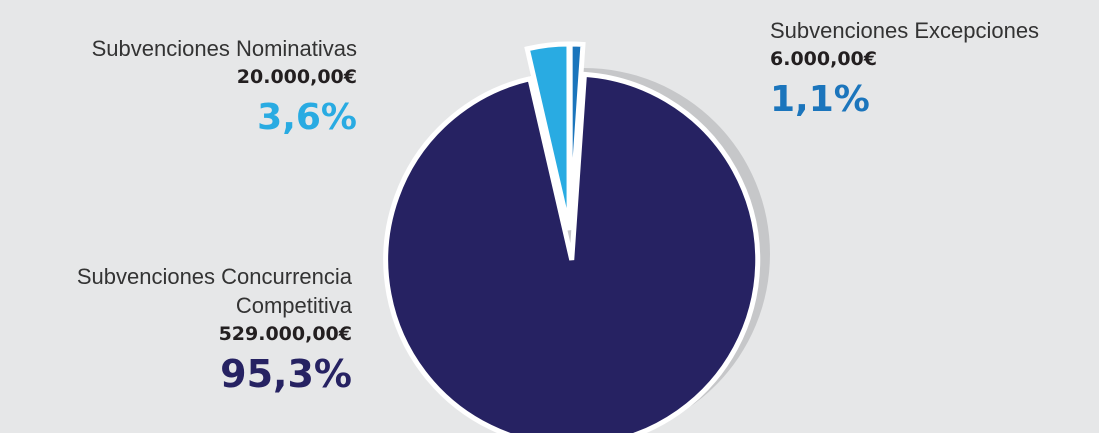  Describe the element at coordinates (214, 291) in the screenshot. I see `category-name: Subvenciones Concurrencia Competitiva` at that location.